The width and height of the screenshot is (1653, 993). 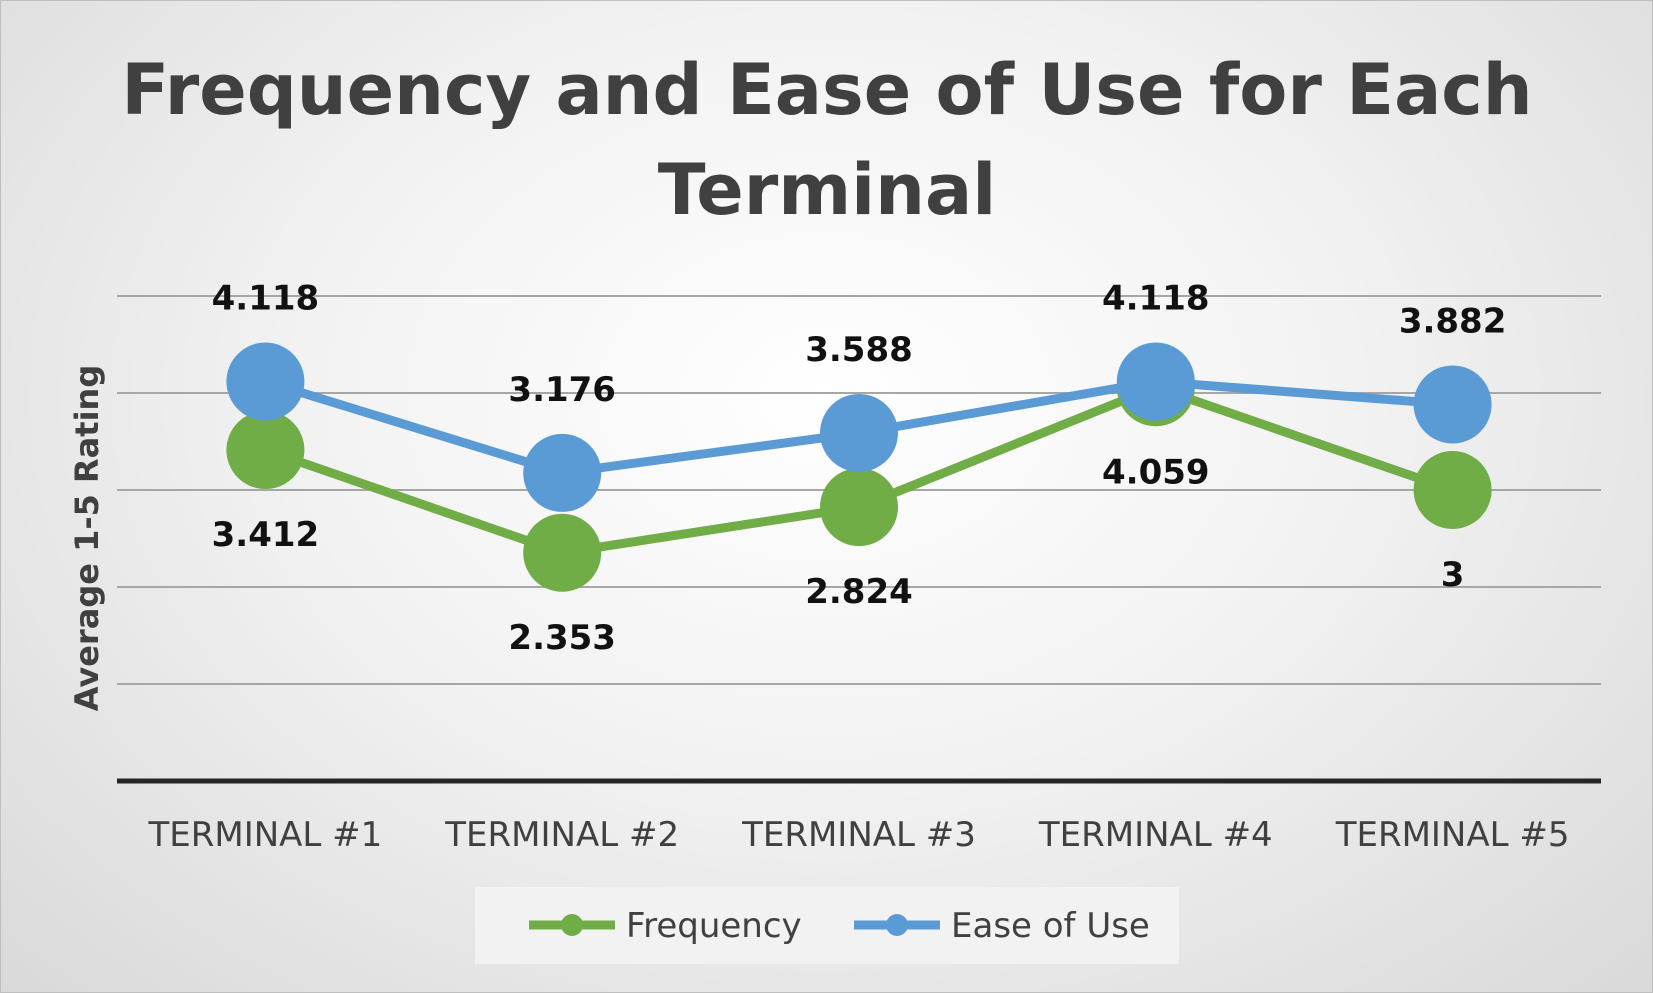 What do you see at coordinates (1050, 926) in the screenshot?
I see `legend-ease-of-use-label: Ease of Use` at bounding box center [1050, 926].